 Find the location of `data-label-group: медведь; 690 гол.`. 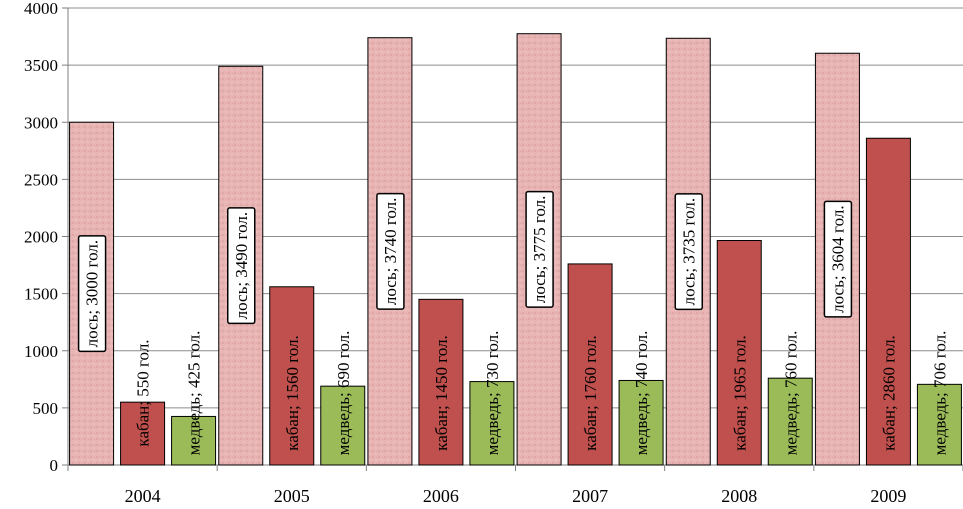

data-label-group: медведь; 690 гол. is located at coordinates (343, 393).